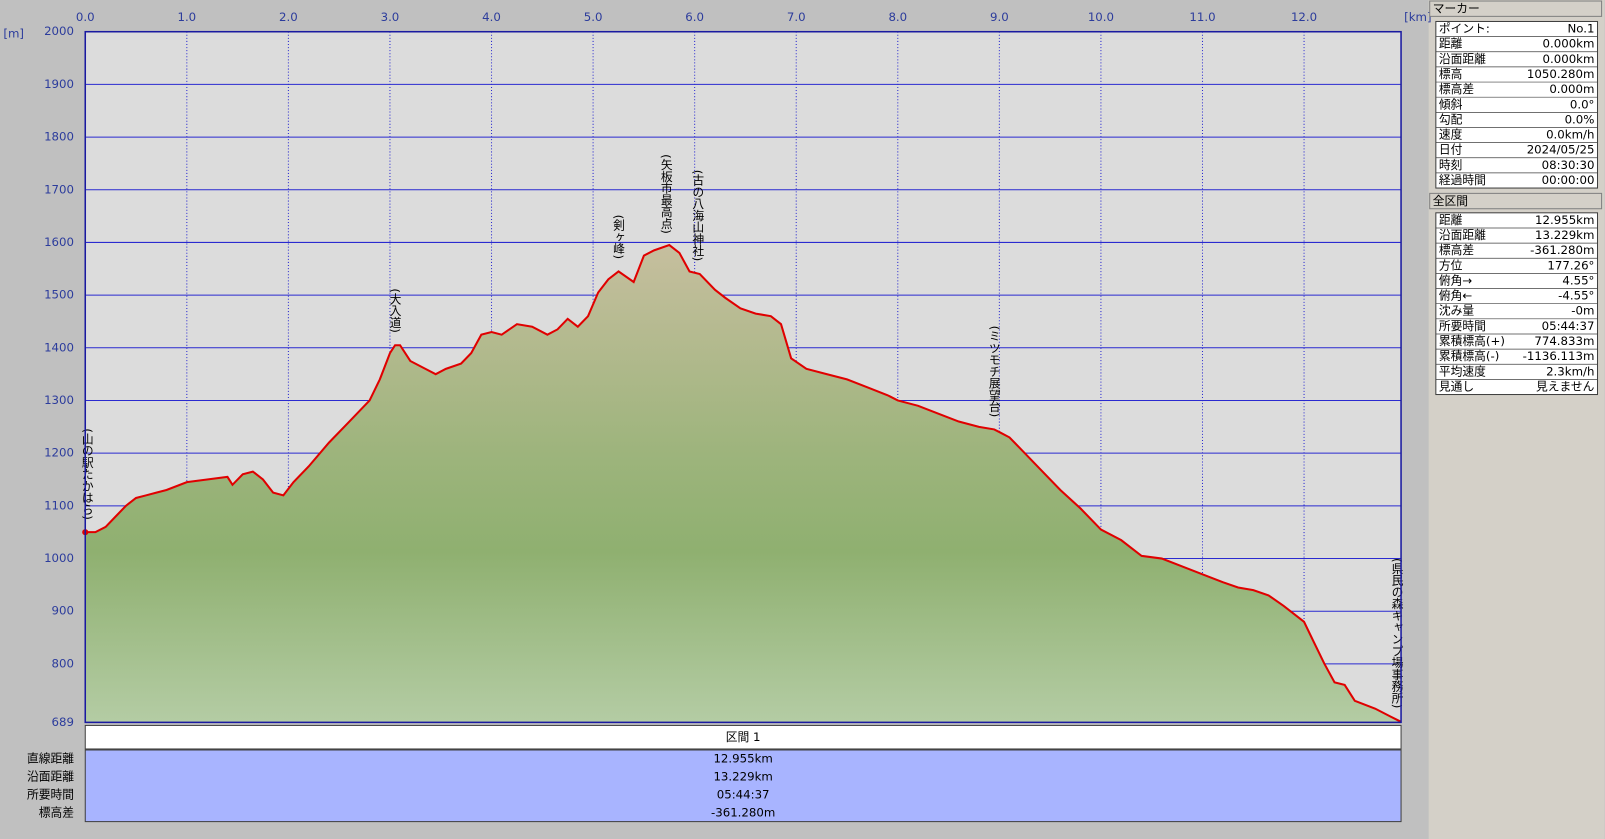 The height and width of the screenshot is (839, 1605). Describe the element at coordinates (698, 216) in the screenshot. I see `annotation-label: (古の八海山神社)` at that location.